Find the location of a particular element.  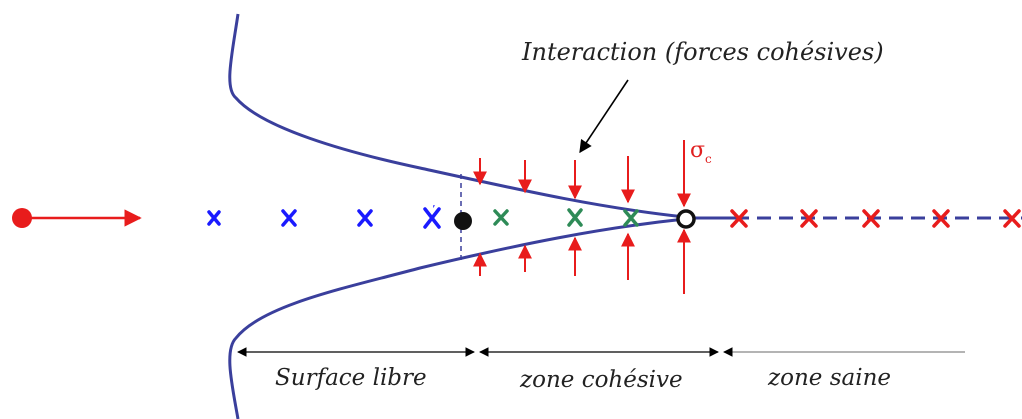

red-nodes is located at coordinates (875, 218).